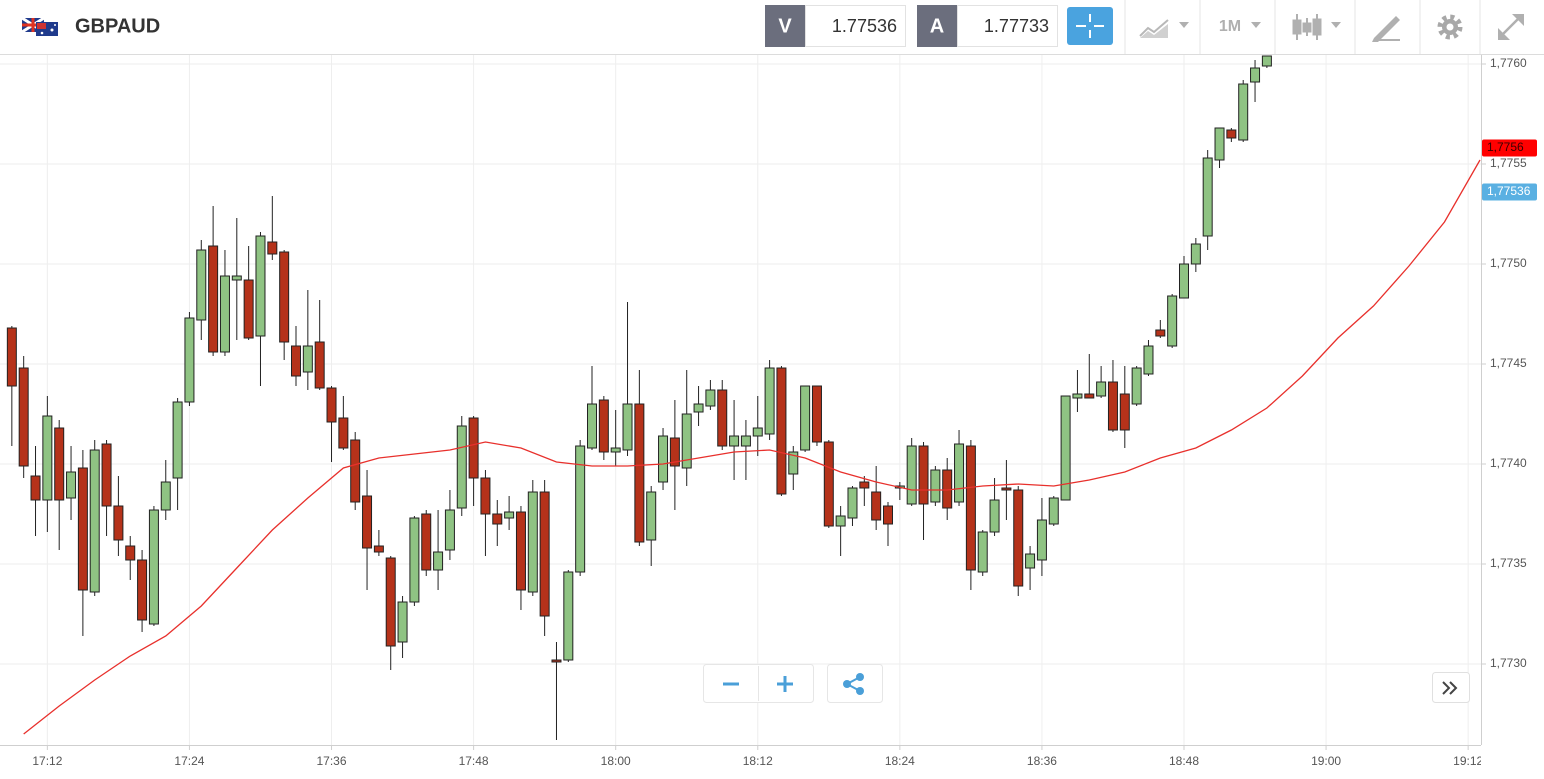  What do you see at coordinates (117, 26) in the screenshot?
I see `symbol: GBPAUD` at bounding box center [117, 26].